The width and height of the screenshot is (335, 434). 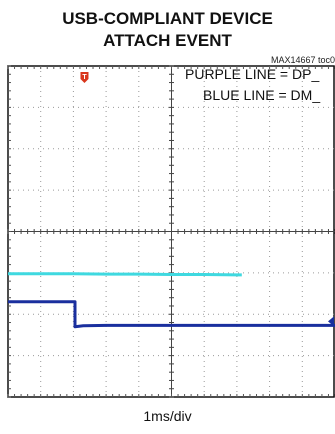 I want to click on chart-title-line2: ATTACH EVENT, so click(x=167, y=40).